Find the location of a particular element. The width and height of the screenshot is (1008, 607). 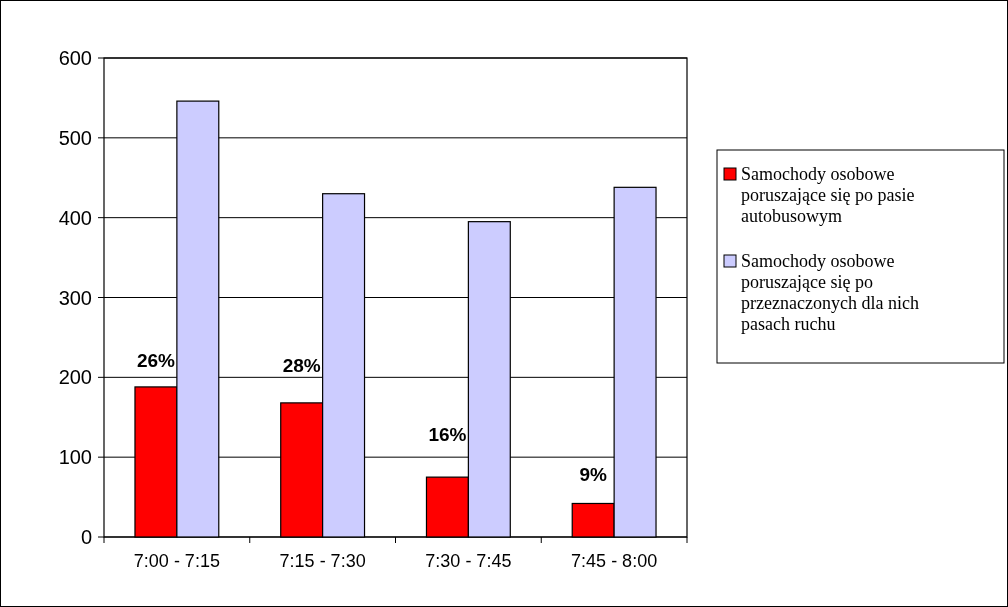

y-tick-label: 0 is located at coordinates (86, 537).